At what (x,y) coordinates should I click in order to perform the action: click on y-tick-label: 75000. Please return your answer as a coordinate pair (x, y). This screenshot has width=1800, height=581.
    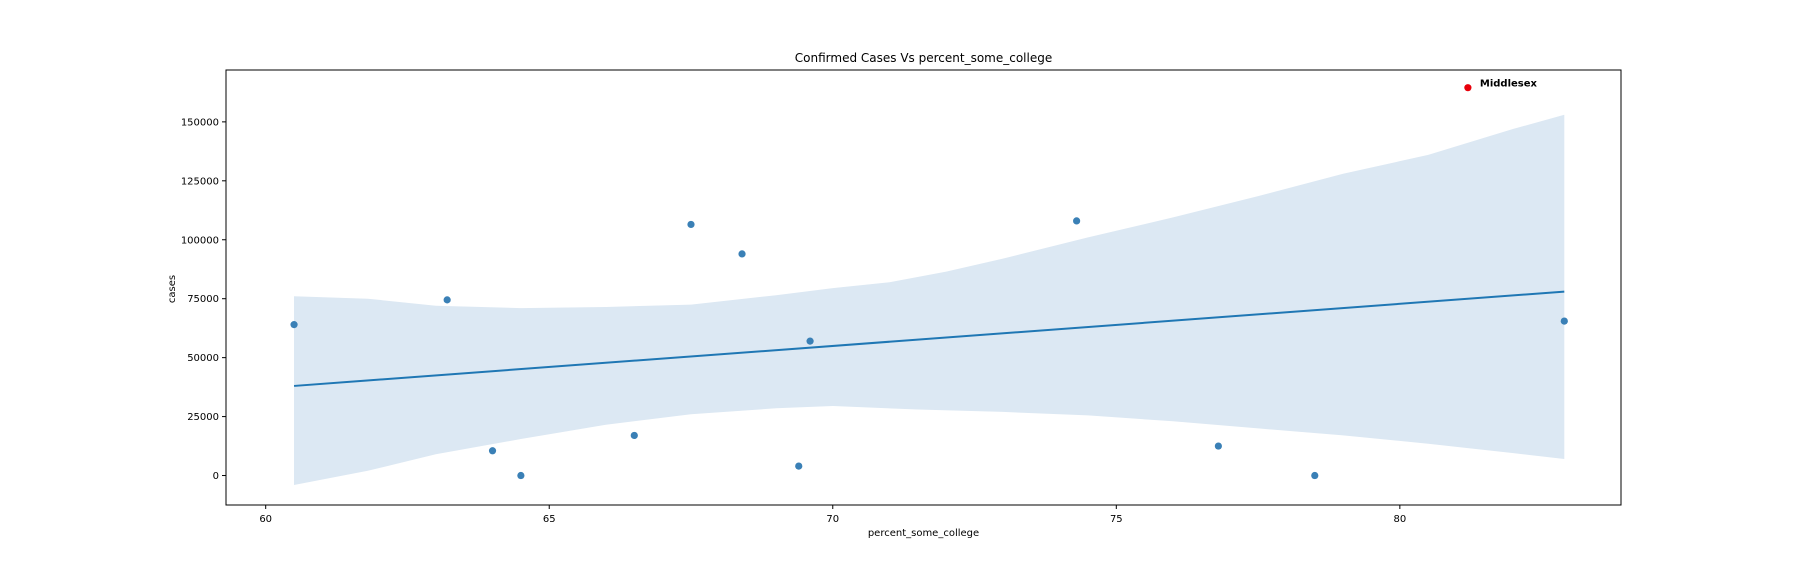
    Looking at the image, I should click on (203, 299).